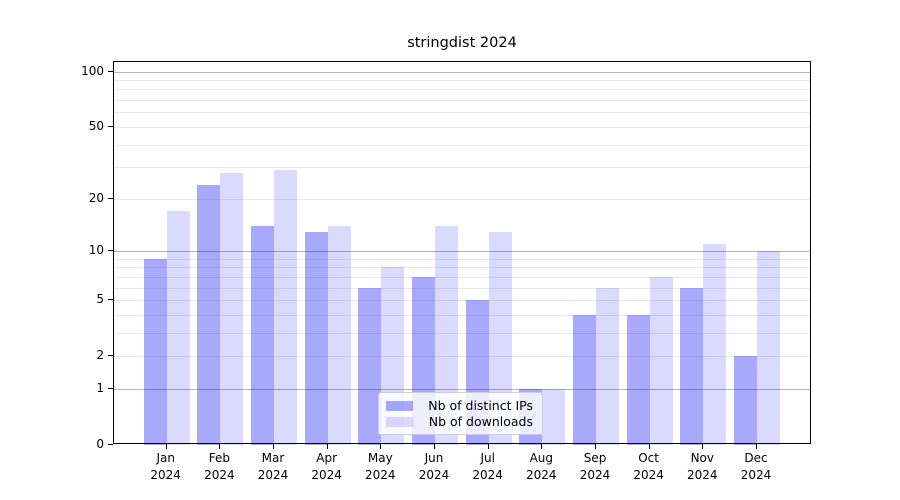  What do you see at coordinates (595, 467) in the screenshot?
I see `x-tick-label: Sep 2024` at bounding box center [595, 467].